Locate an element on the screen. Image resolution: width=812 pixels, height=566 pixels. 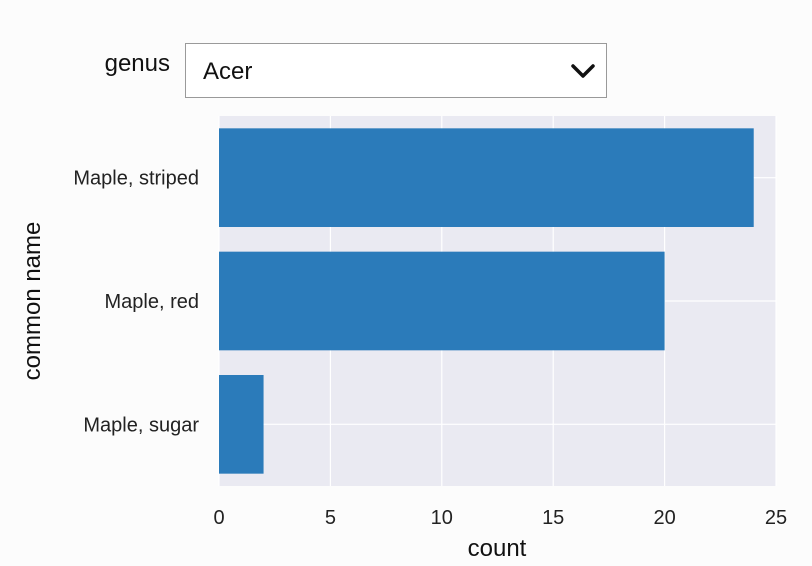
y-tick-labels: Maple, striped Maple, red Maple, sugar is located at coordinates (136, 302).